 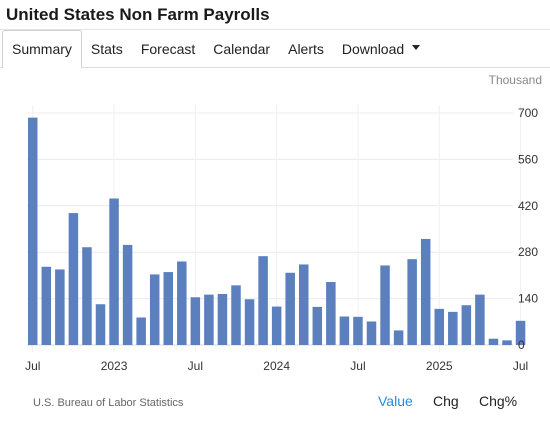 I want to click on y-tick-label: 280, so click(x=528, y=252).